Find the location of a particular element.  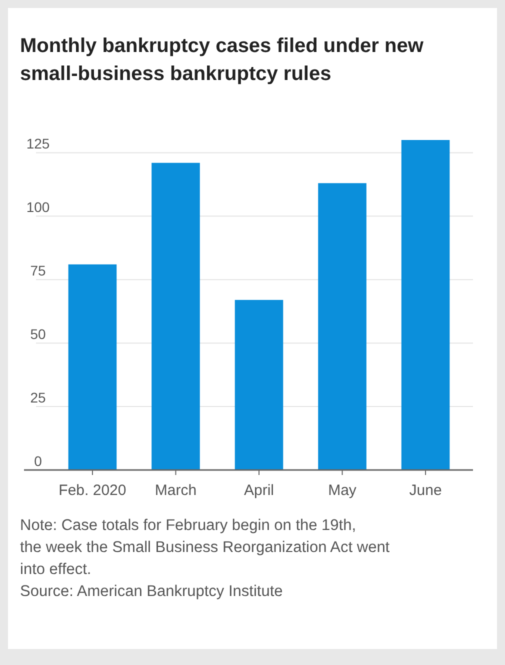

y-tick-label: 25 is located at coordinates (38, 398).